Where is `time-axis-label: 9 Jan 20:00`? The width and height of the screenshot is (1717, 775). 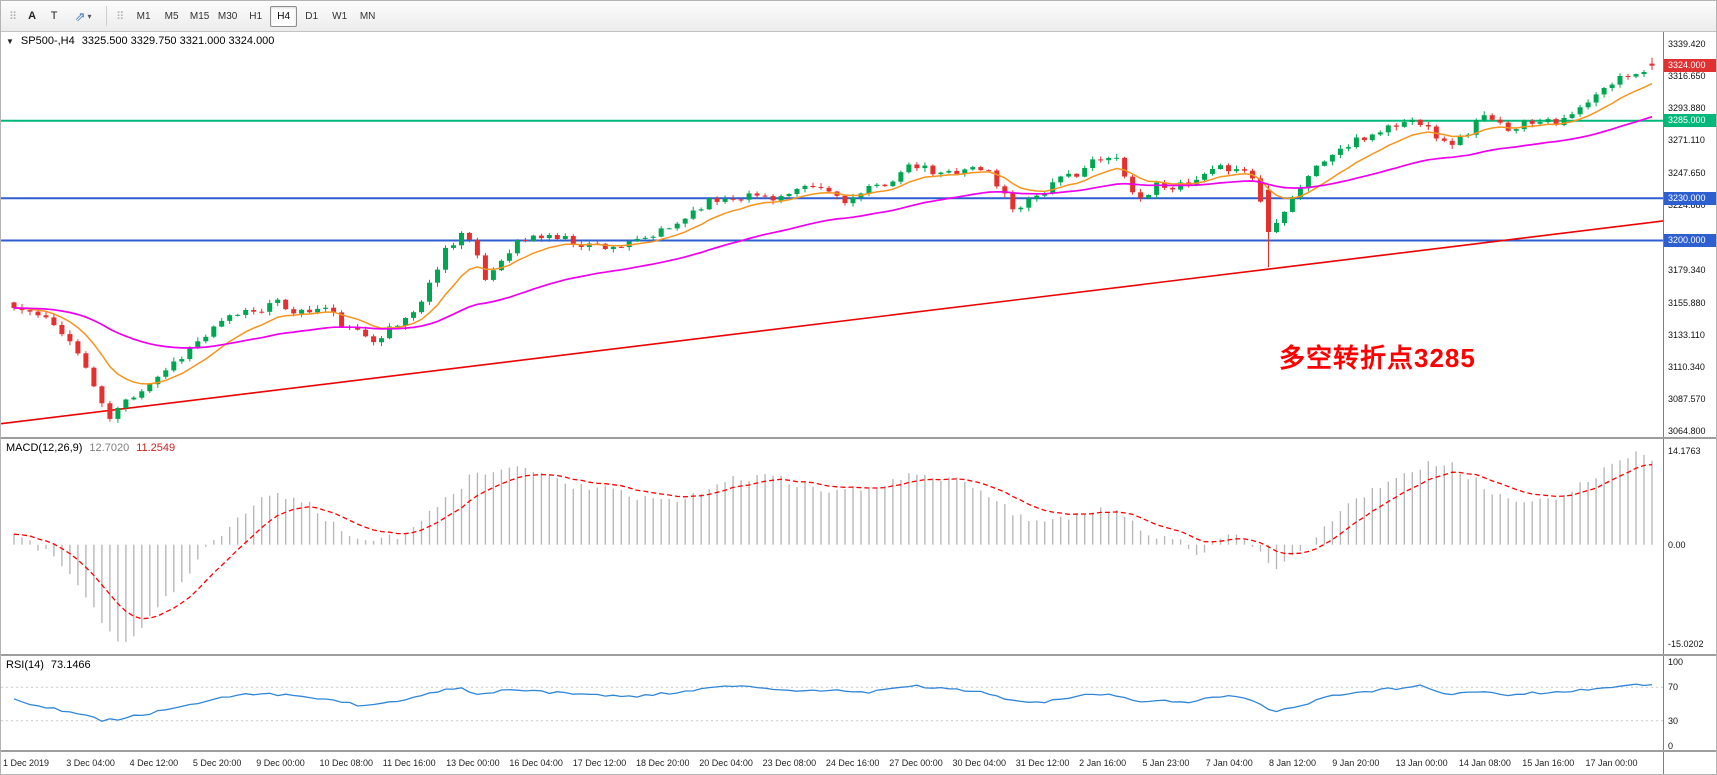 time-axis-label: 9 Jan 20:00 is located at coordinates (1356, 763).